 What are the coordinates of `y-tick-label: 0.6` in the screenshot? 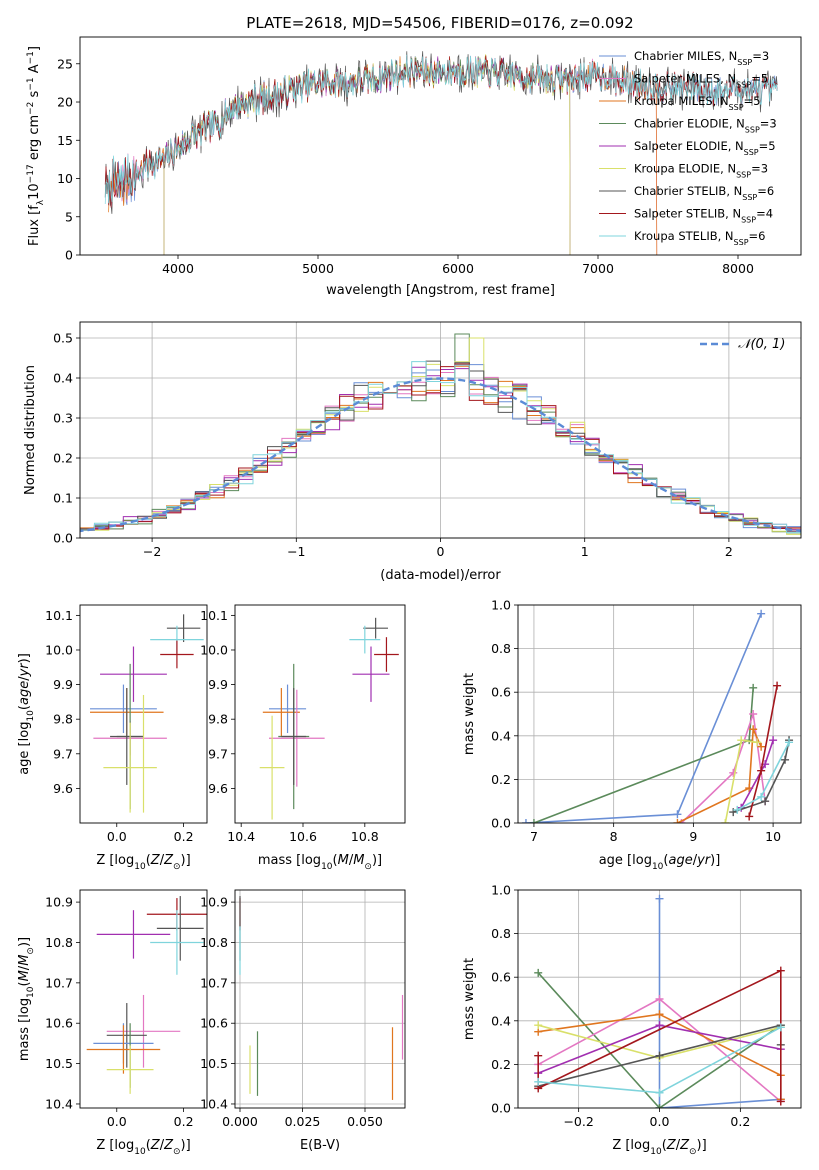 It's located at (501, 977).